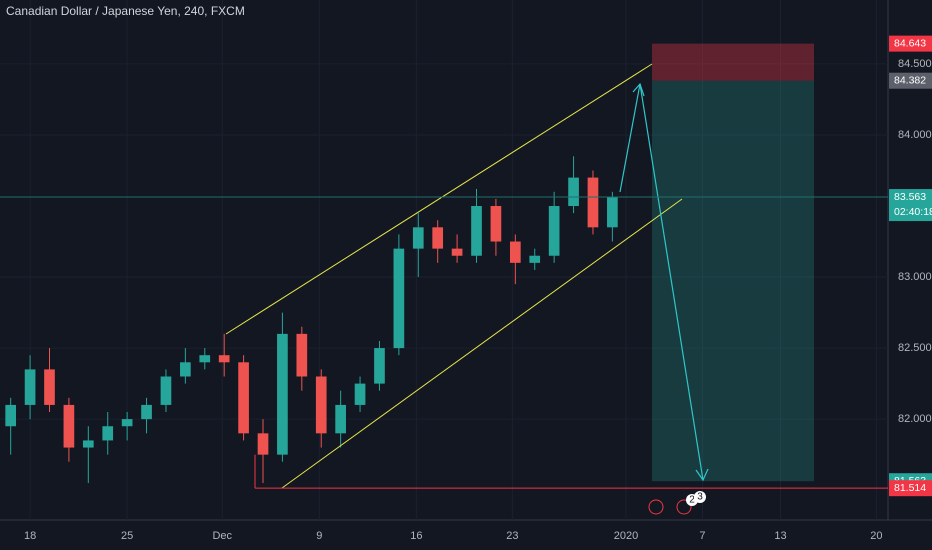 The image size is (932, 550). What do you see at coordinates (319, 536) in the screenshot?
I see `x-tick-label: 9` at bounding box center [319, 536].